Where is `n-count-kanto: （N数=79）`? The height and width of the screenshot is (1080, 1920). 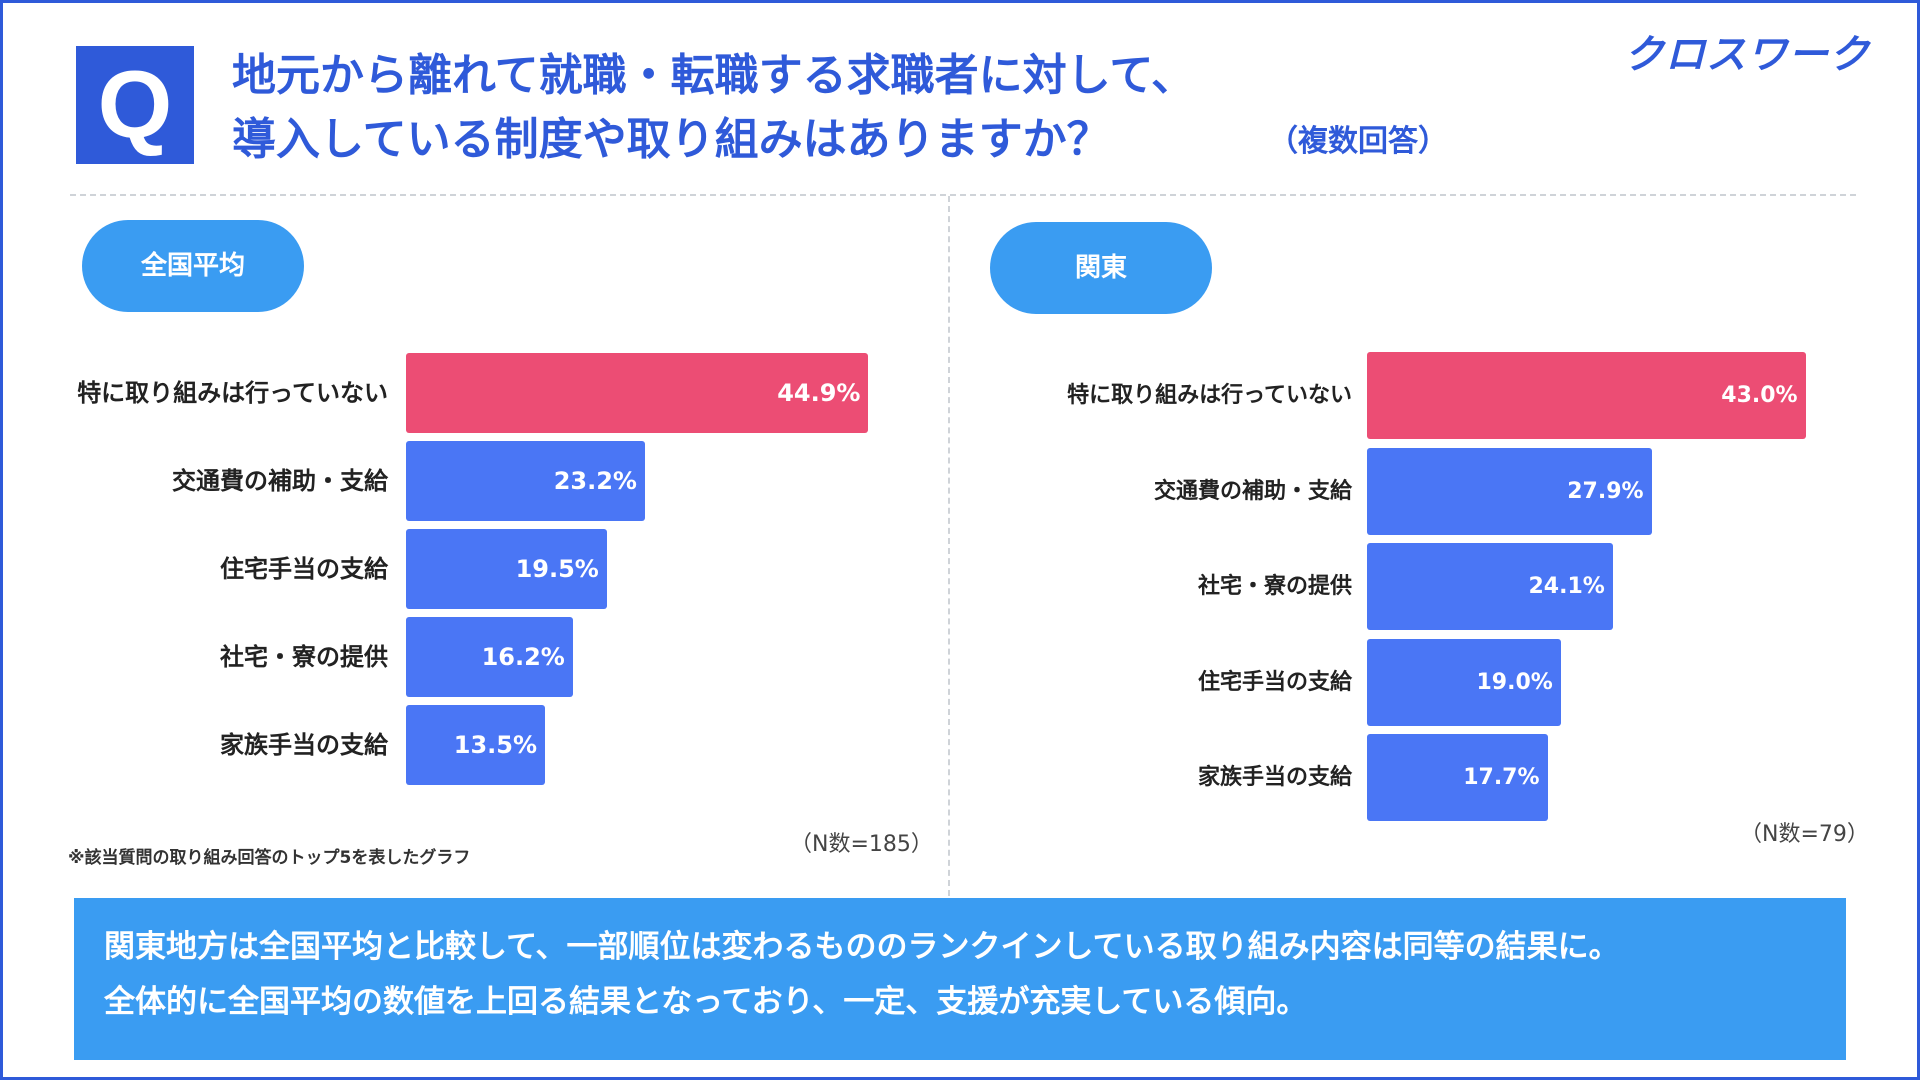 n-count-kanto: （N数=79） is located at coordinates (1804, 834).